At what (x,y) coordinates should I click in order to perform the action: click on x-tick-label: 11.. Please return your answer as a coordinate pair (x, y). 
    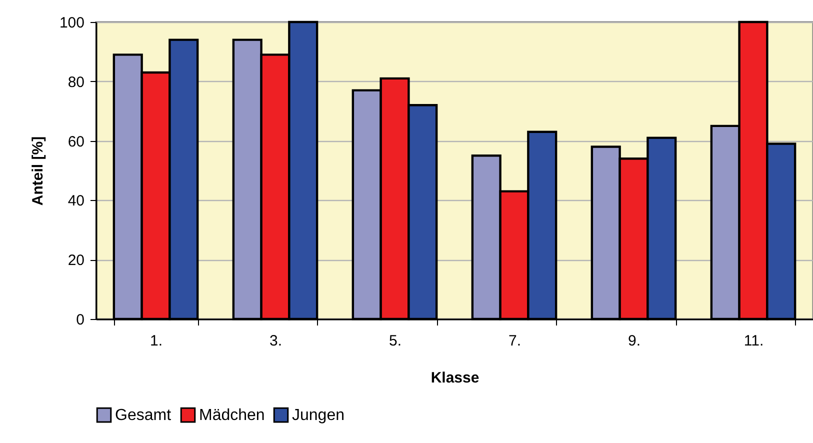
    Looking at the image, I should click on (754, 341).